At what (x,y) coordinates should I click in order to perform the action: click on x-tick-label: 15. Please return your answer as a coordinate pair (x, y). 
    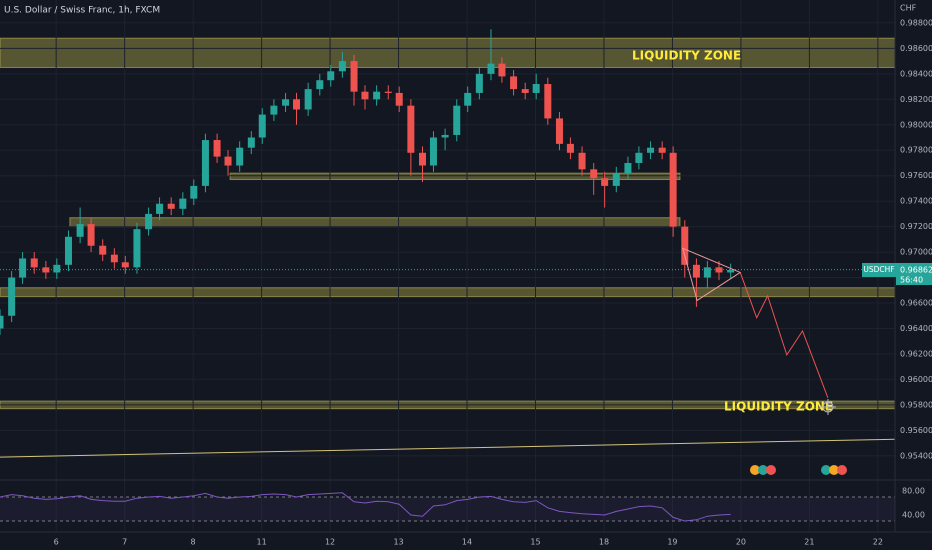
    Looking at the image, I should click on (535, 542).